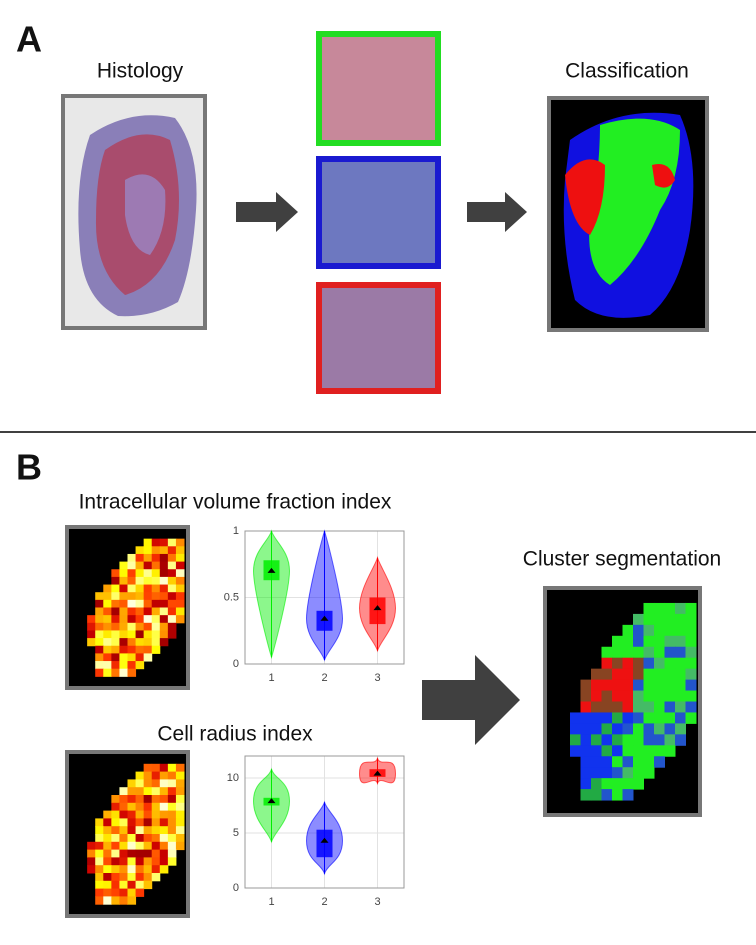 This screenshot has height=945, width=756. Describe the element at coordinates (378, 212) in the screenshot. I see `tissue-tile` at that location.